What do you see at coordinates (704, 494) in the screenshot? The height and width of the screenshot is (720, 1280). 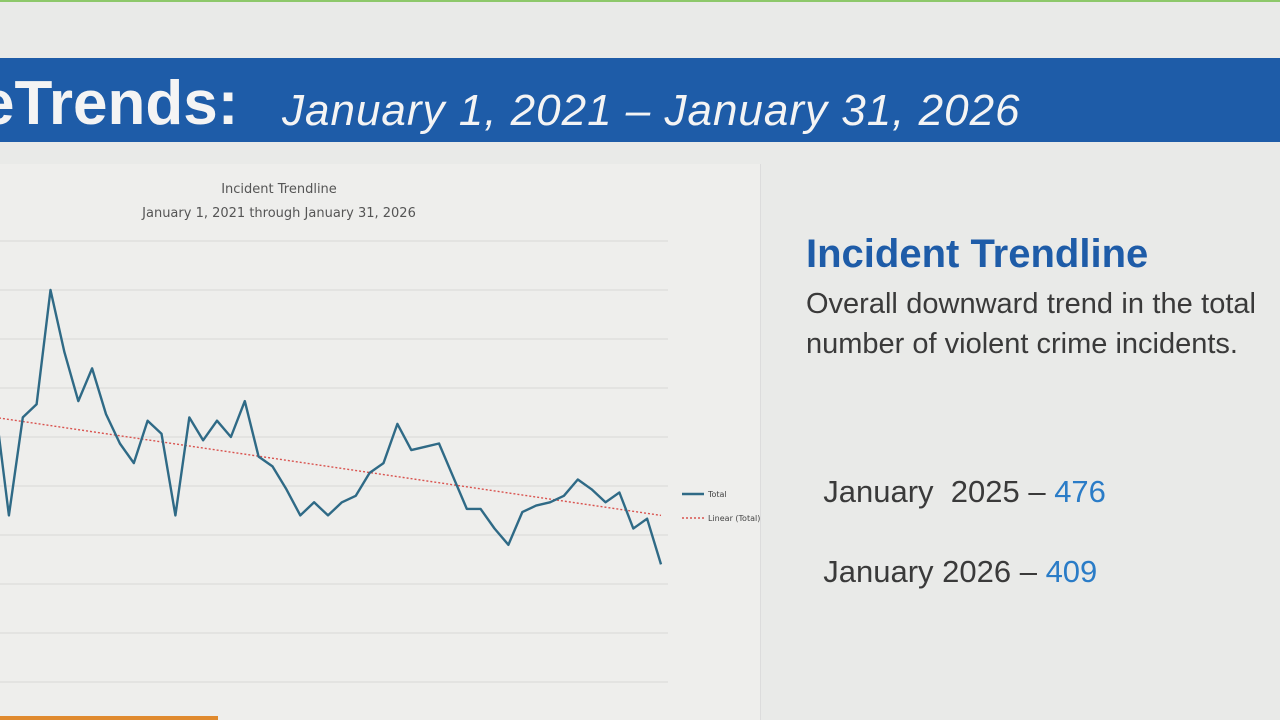 I see `legend-total: Total` at bounding box center [704, 494].